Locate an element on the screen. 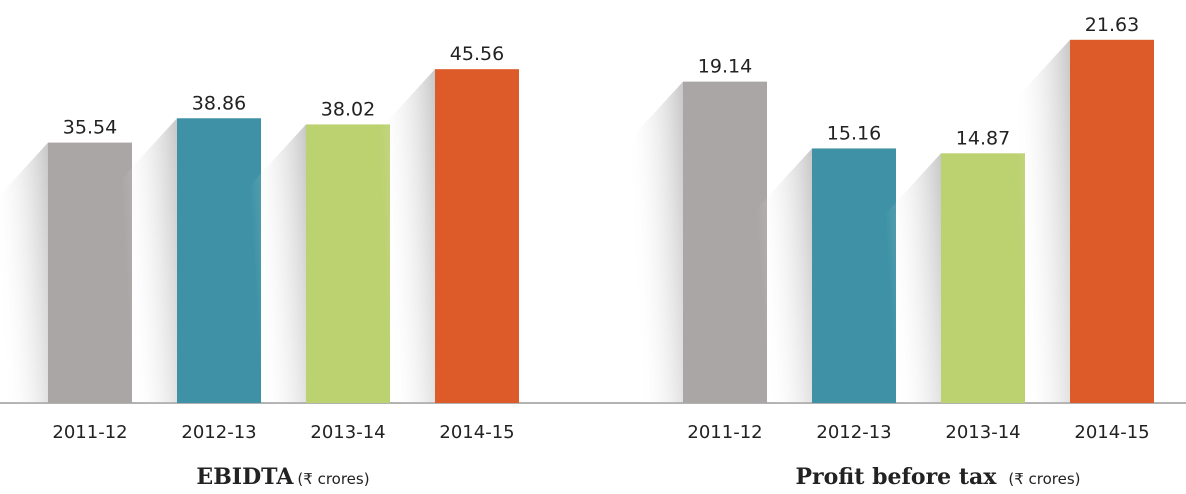  value-label: 14.87 is located at coordinates (983, 138).